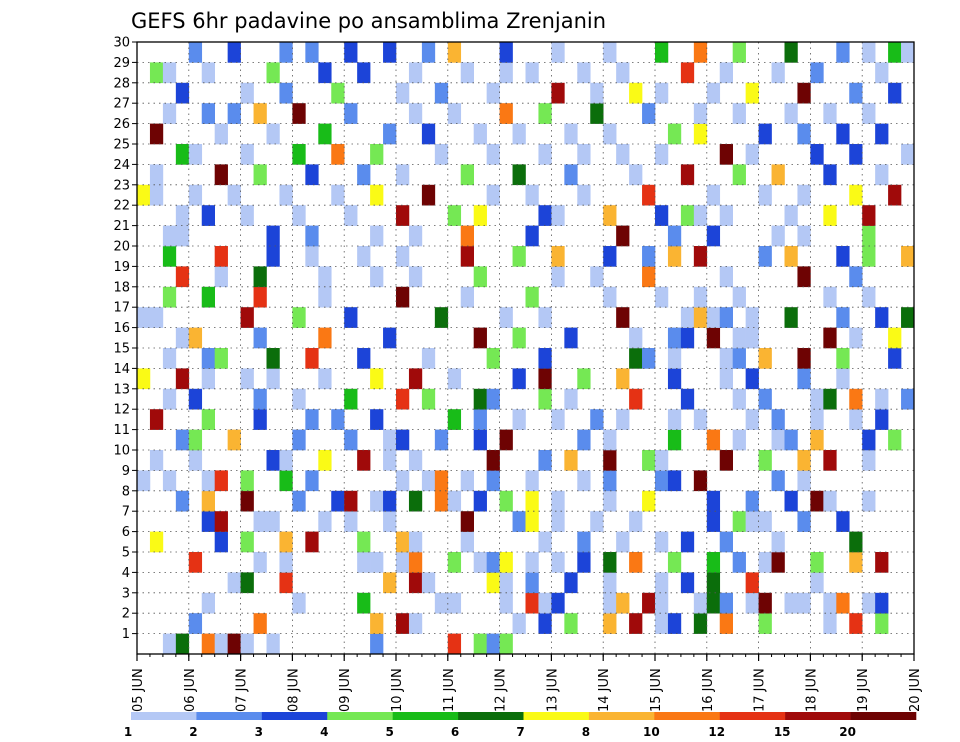  I want to click on x-tick-label: 05 JUN, so click(138, 690).